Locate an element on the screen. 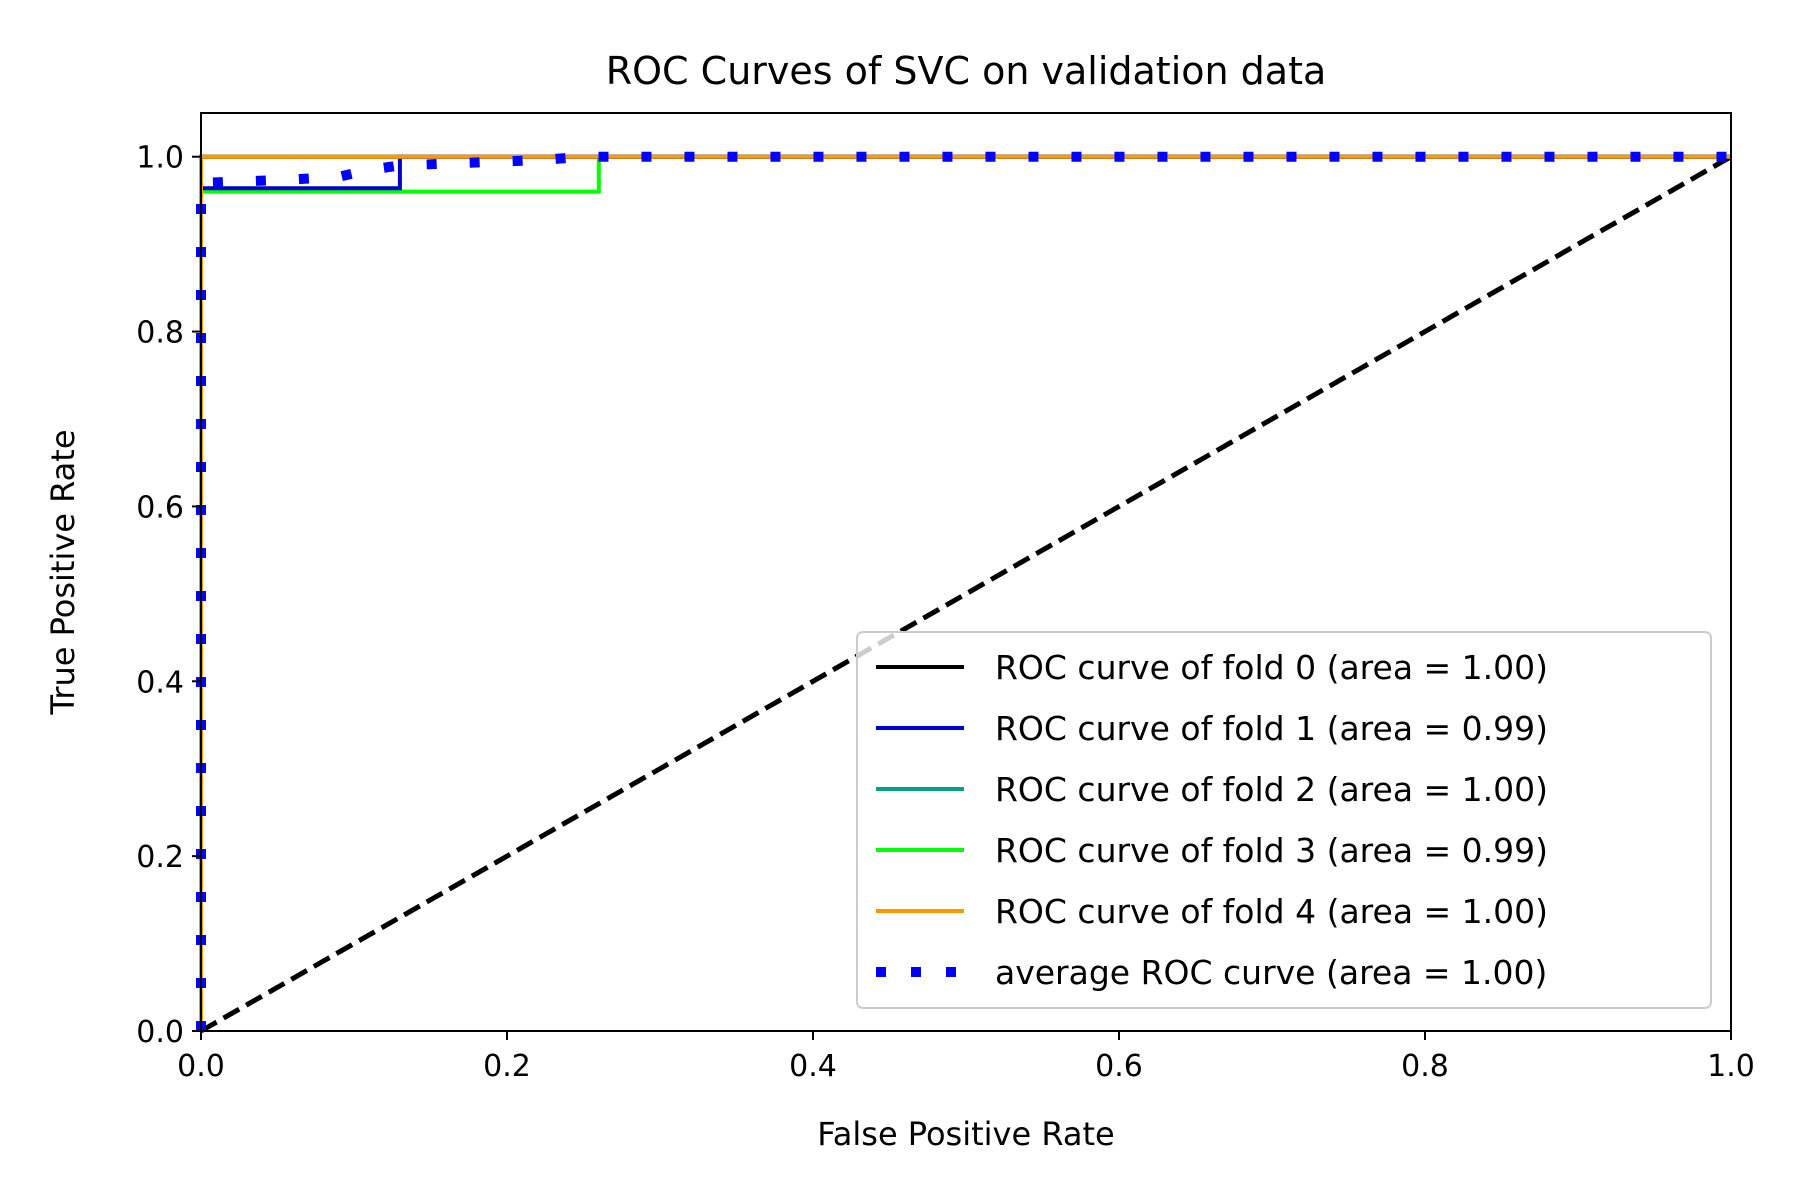 The image size is (1800, 1200). x-axis-label: False Positive Rate is located at coordinates (965, 1134).